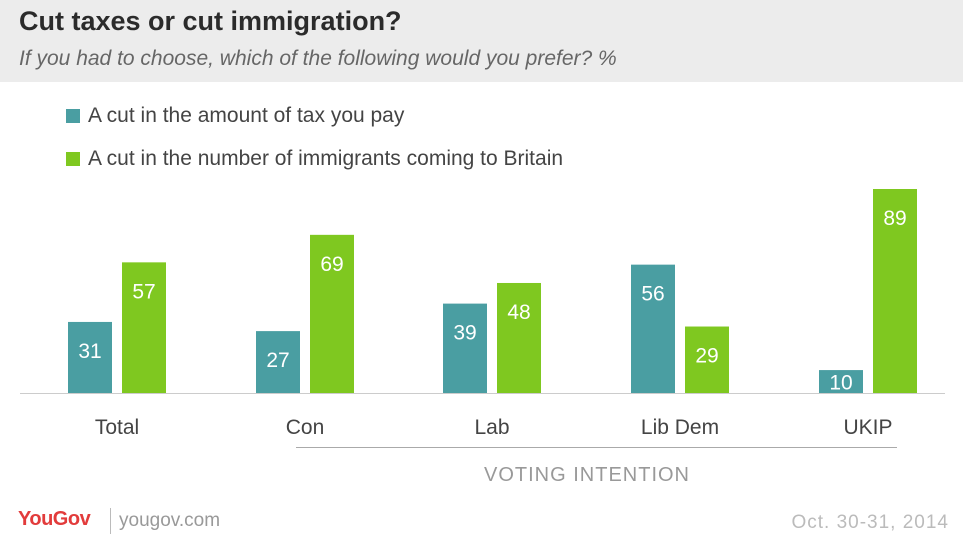  Describe the element at coordinates (518, 312) in the screenshot. I see `data-label: 48` at that location.